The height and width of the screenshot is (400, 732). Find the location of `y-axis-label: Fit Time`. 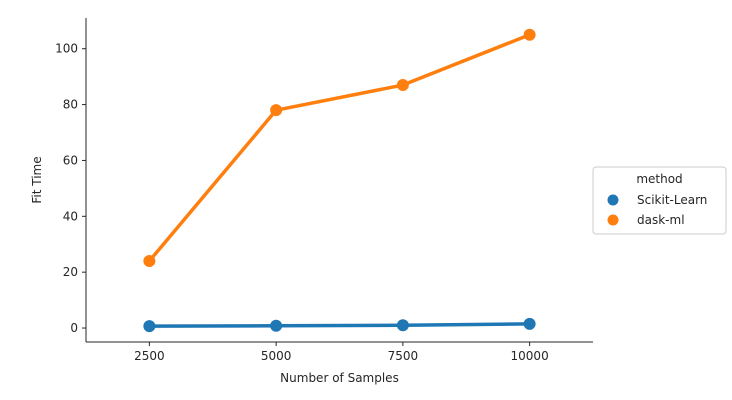

y-axis-label: Fit Time is located at coordinates (37, 179).